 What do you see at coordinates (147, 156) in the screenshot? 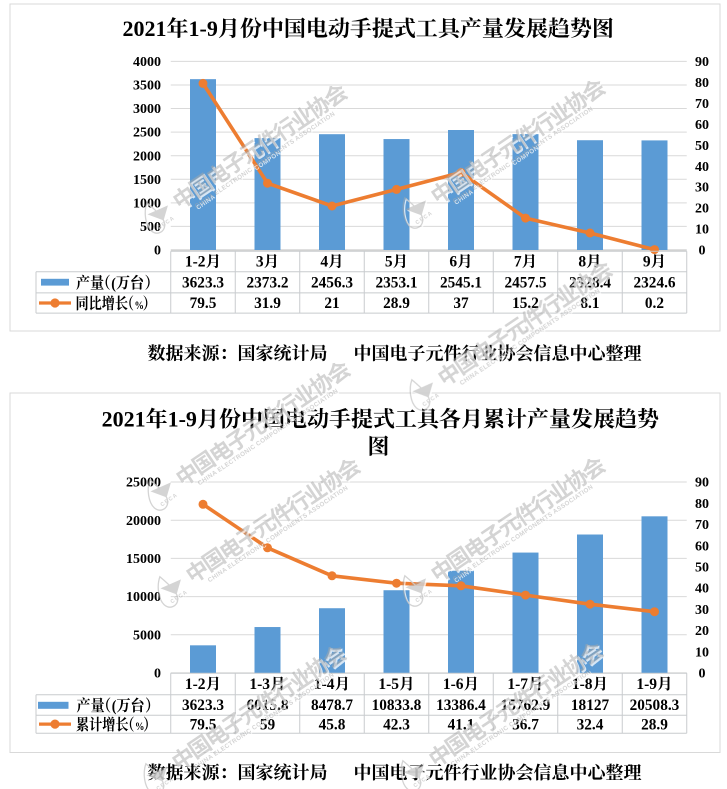
I see `svg-text: 2000` at bounding box center [147, 156].